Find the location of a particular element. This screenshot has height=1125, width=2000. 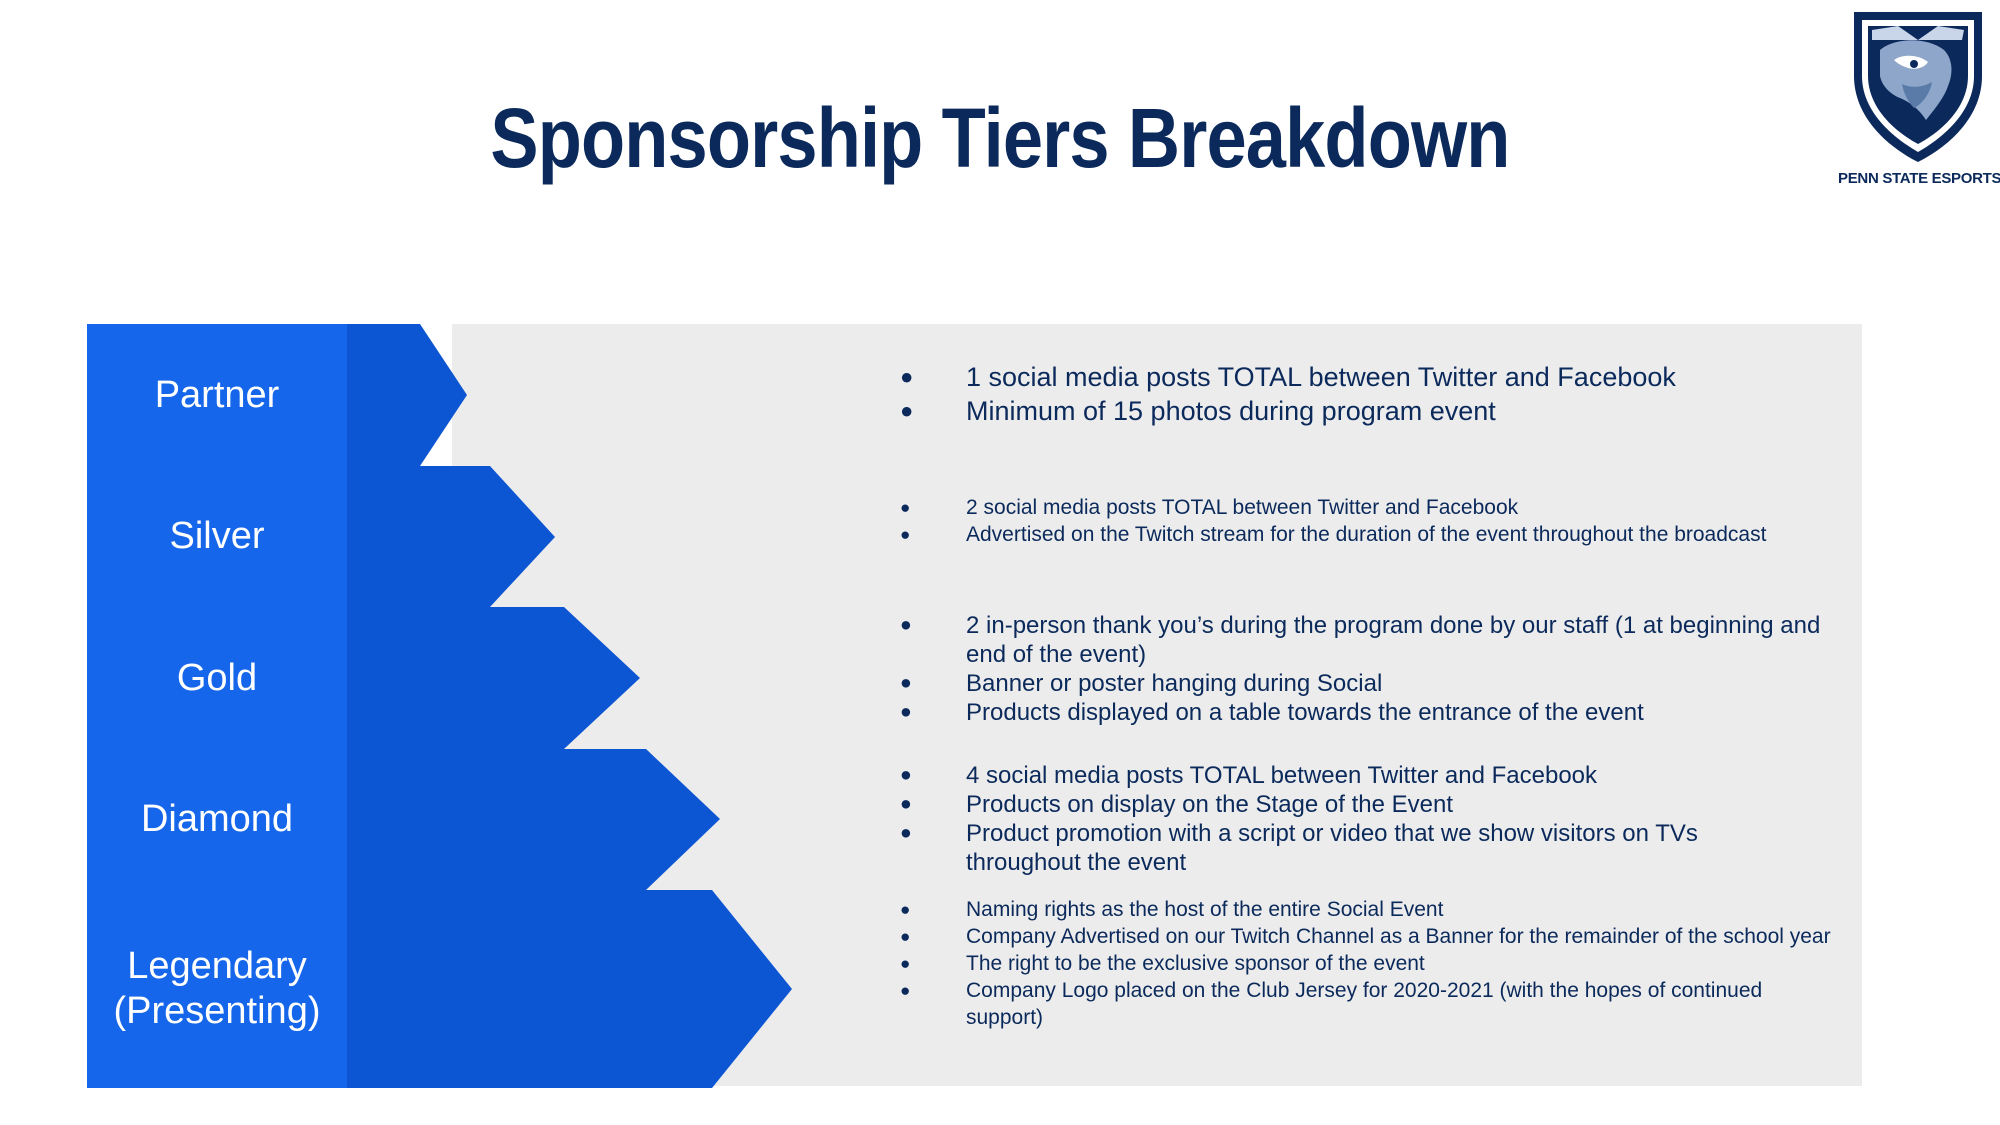

tier-diamond: Diamond is located at coordinates (217, 819).